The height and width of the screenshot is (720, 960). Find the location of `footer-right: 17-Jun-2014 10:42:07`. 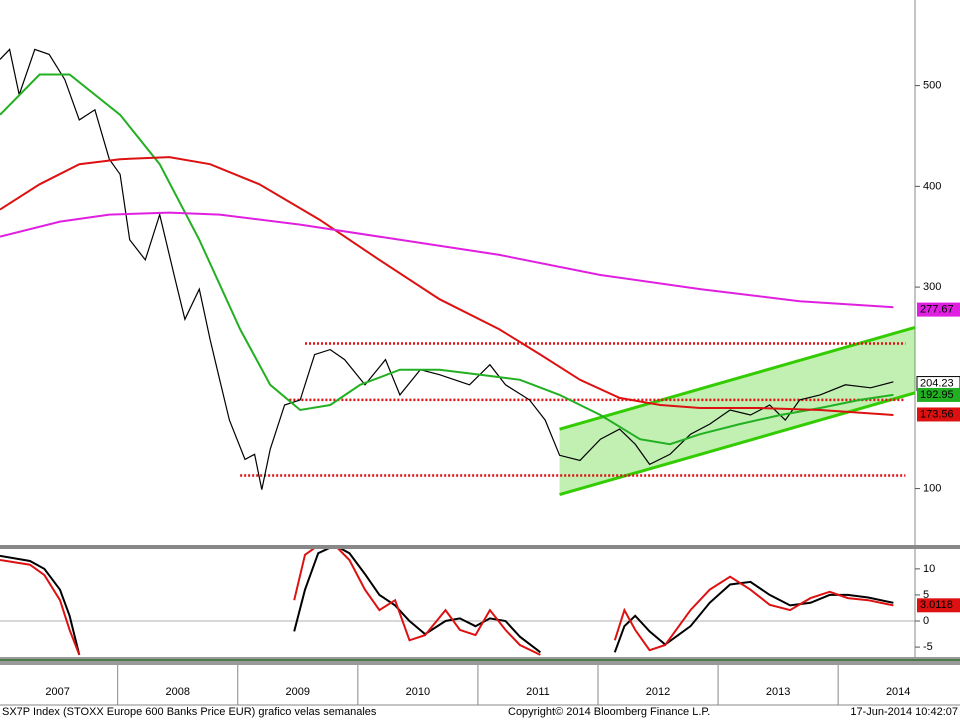

footer-right: 17-Jun-2014 10:42:07 is located at coordinates (904, 712).